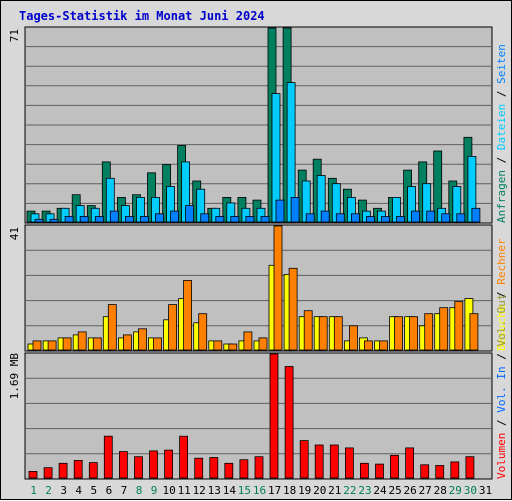  I want to click on day-label: 4, so click(78, 490).